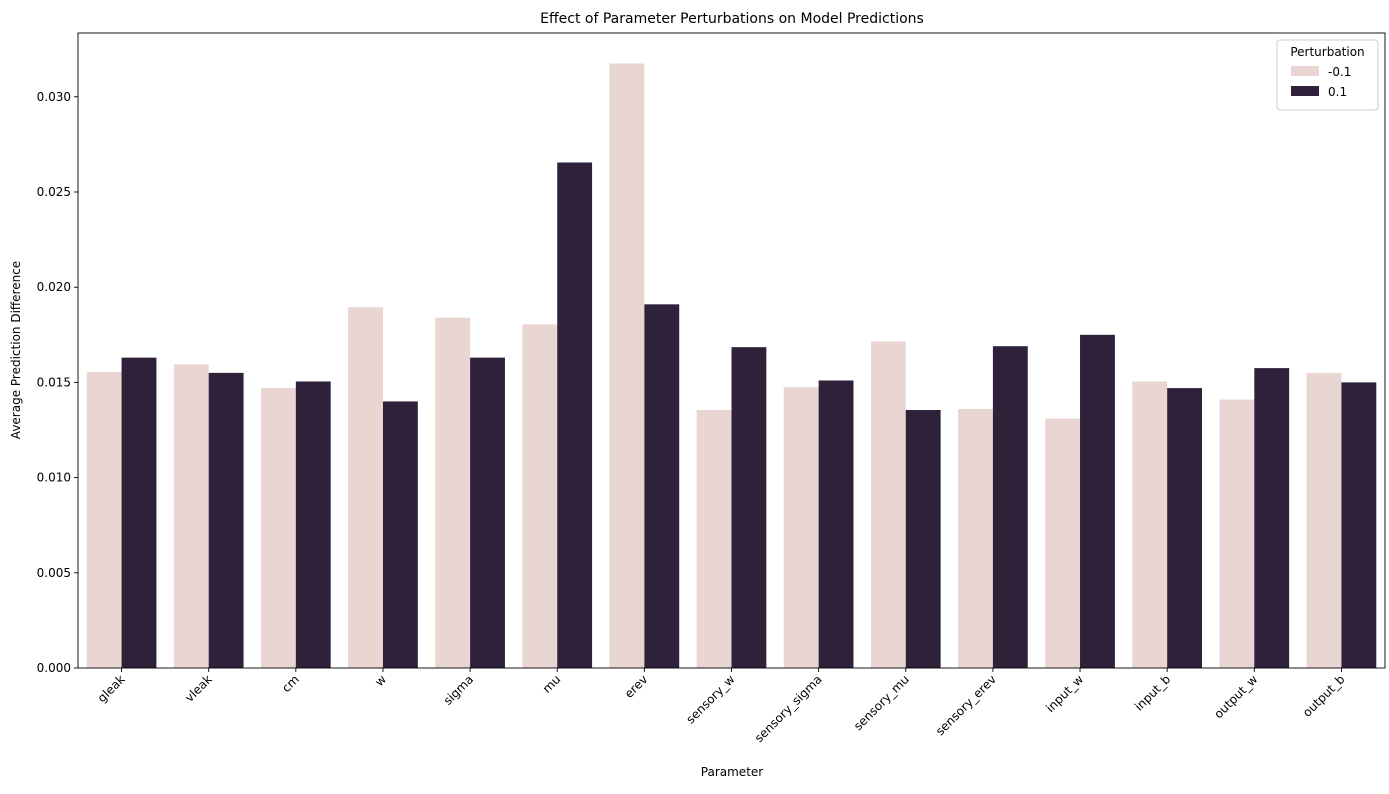 The height and width of the screenshot is (794, 1389). I want to click on x-tick-label: sensory_mu, so click(881, 702).